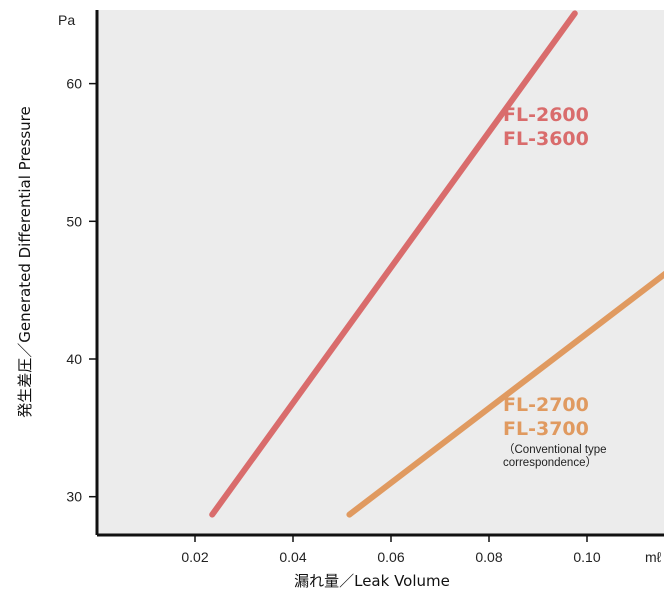  I want to click on y-tick-label: 40, so click(74, 359).